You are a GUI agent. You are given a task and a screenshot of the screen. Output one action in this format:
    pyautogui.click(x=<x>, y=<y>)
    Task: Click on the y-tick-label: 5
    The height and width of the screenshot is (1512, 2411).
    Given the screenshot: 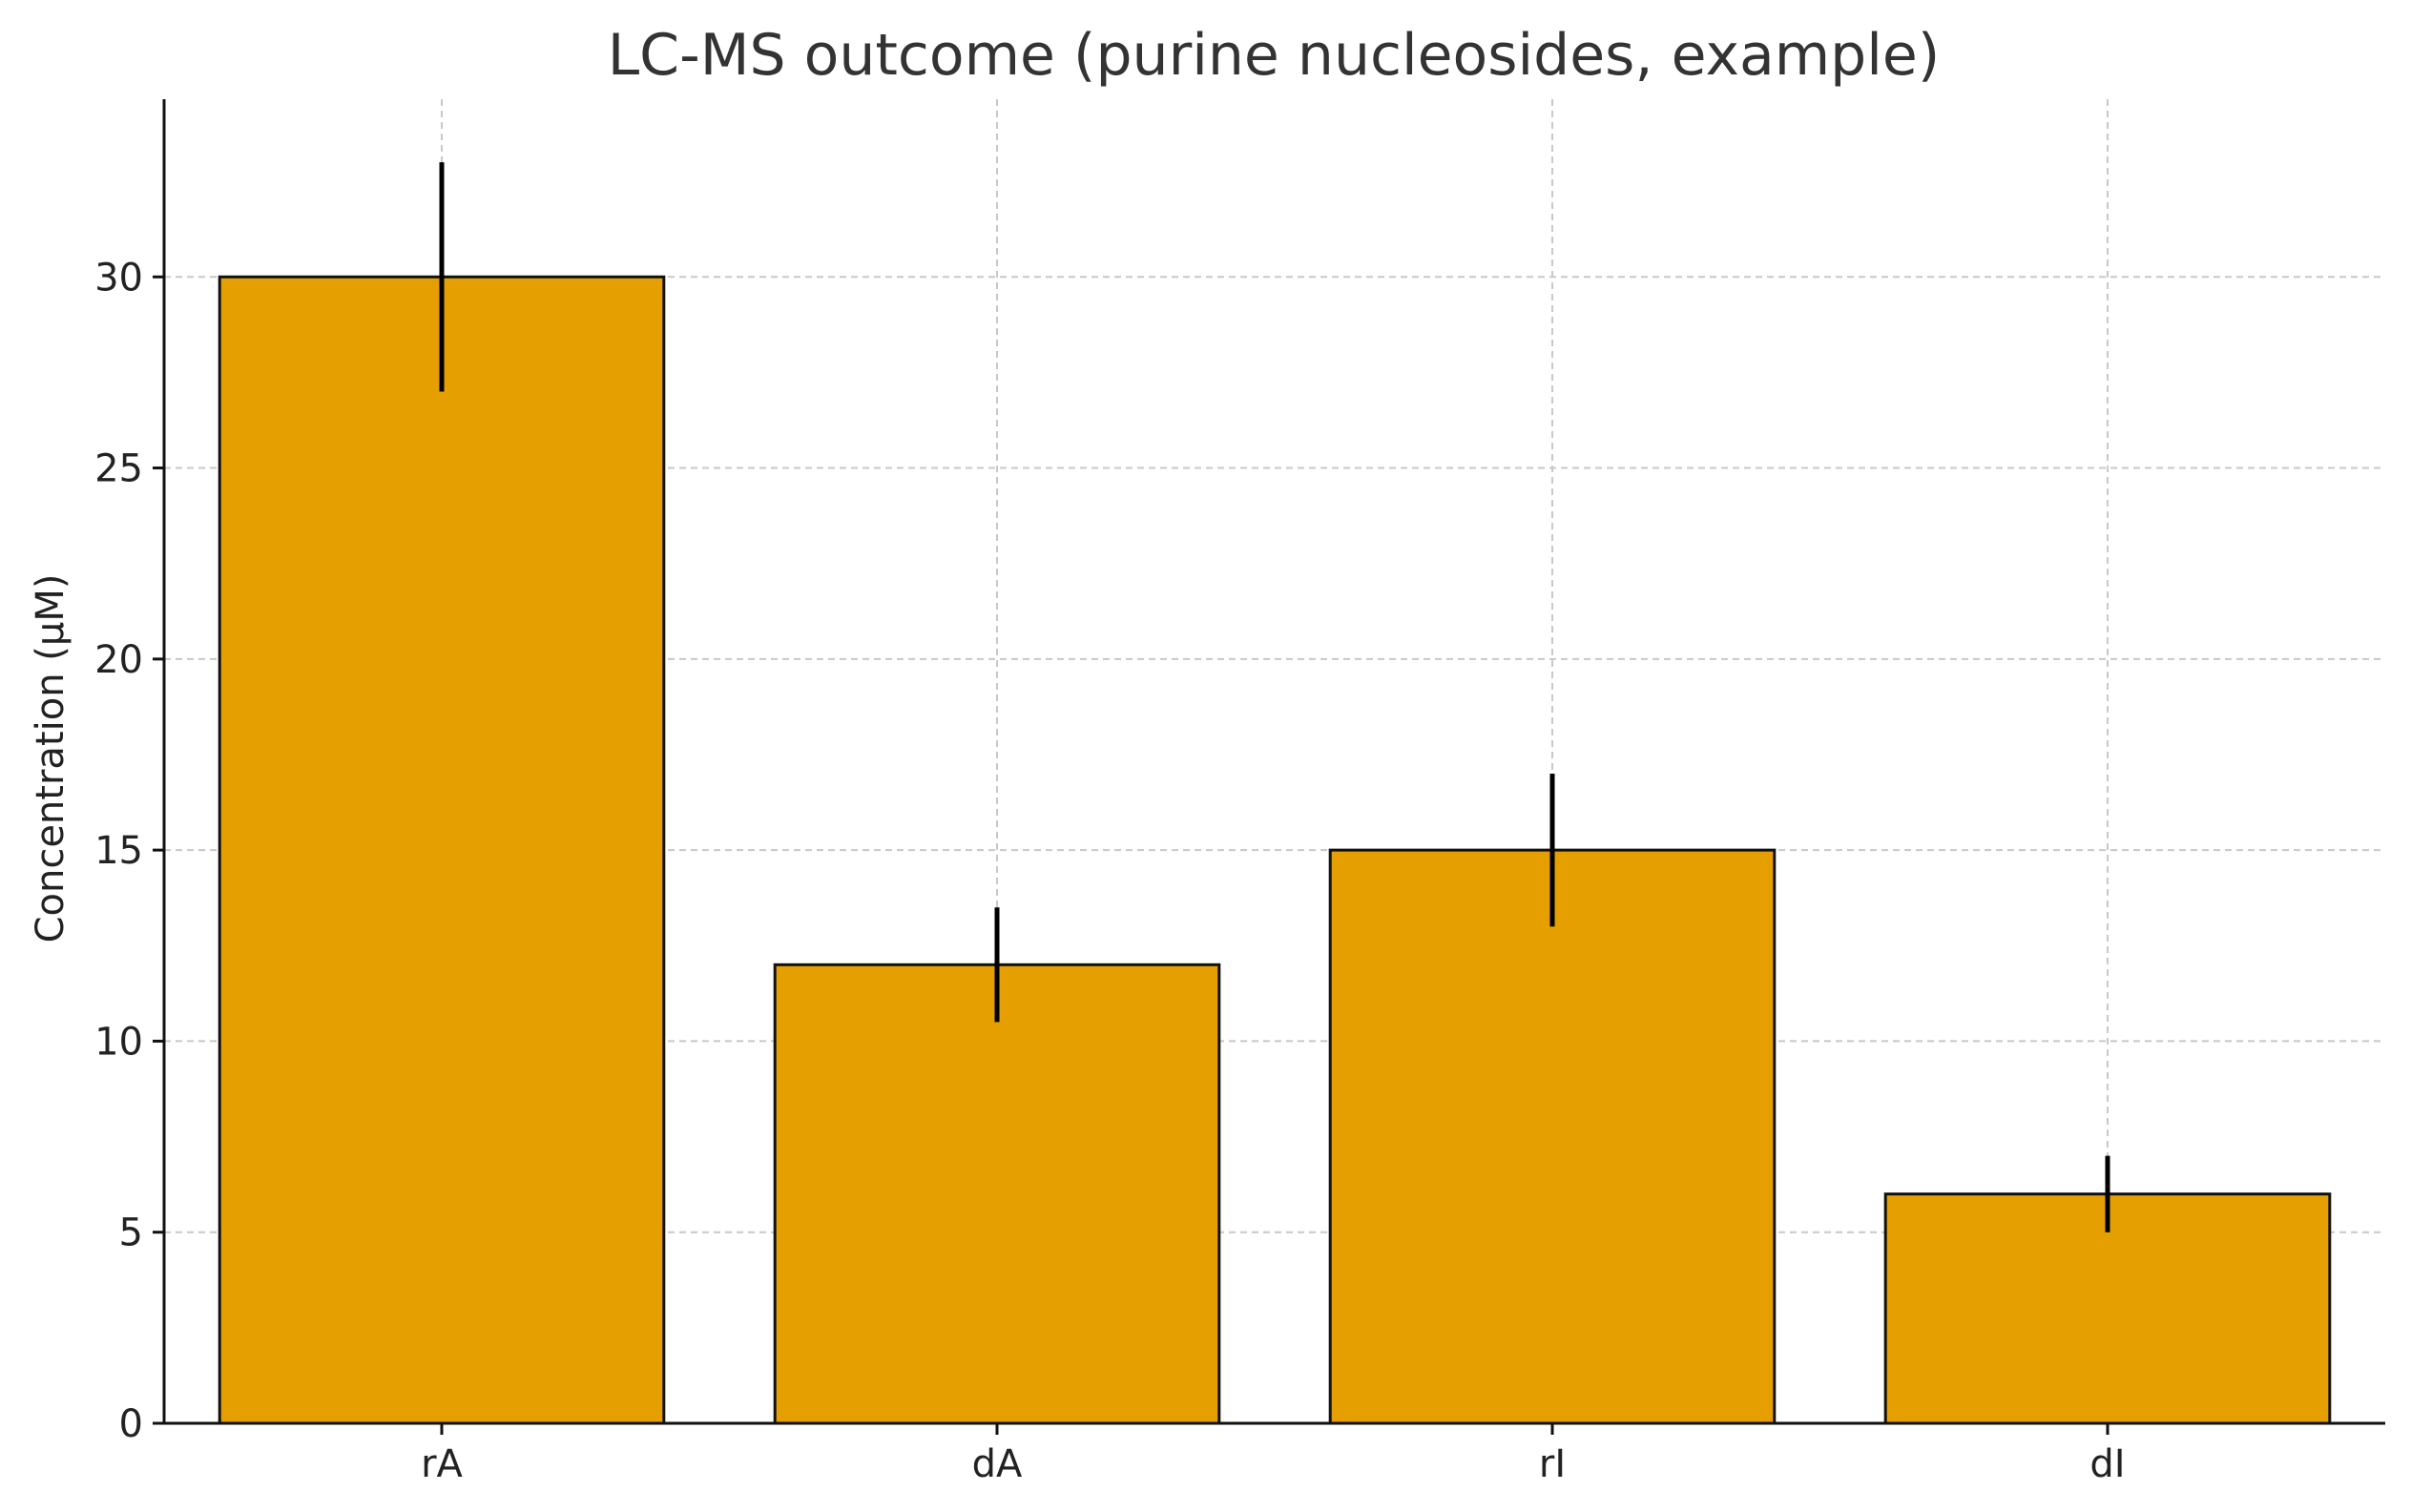 What is the action you would take?
    pyautogui.click(x=131, y=1233)
    